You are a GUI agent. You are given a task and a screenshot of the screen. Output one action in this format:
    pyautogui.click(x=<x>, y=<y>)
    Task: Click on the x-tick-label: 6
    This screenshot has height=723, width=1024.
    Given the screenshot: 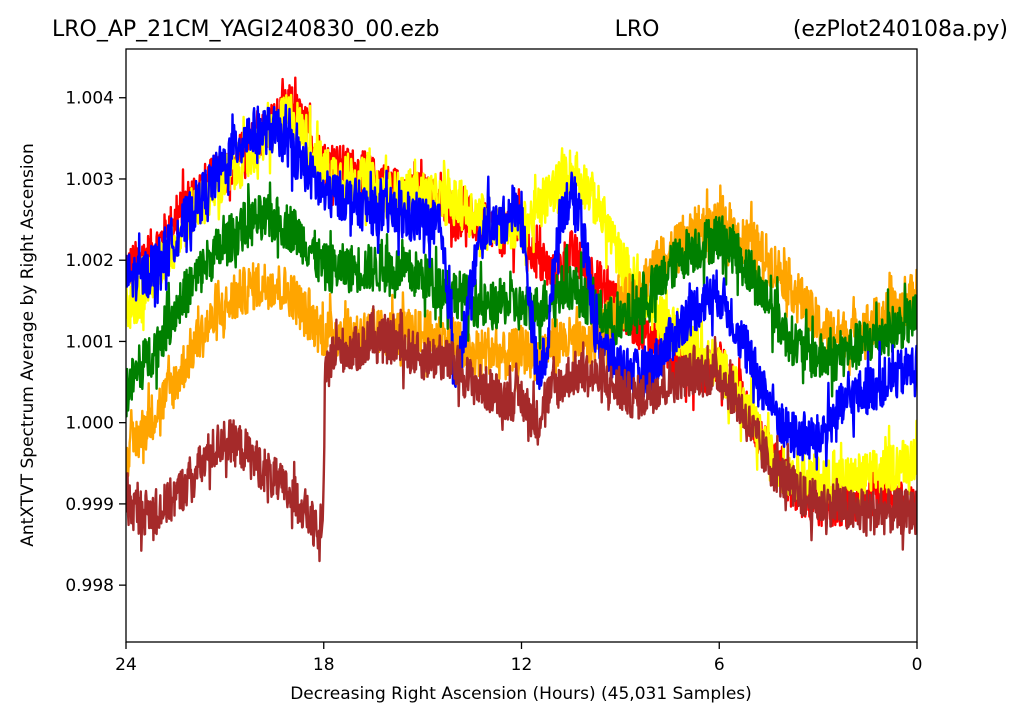 What is the action you would take?
    pyautogui.click(x=719, y=665)
    